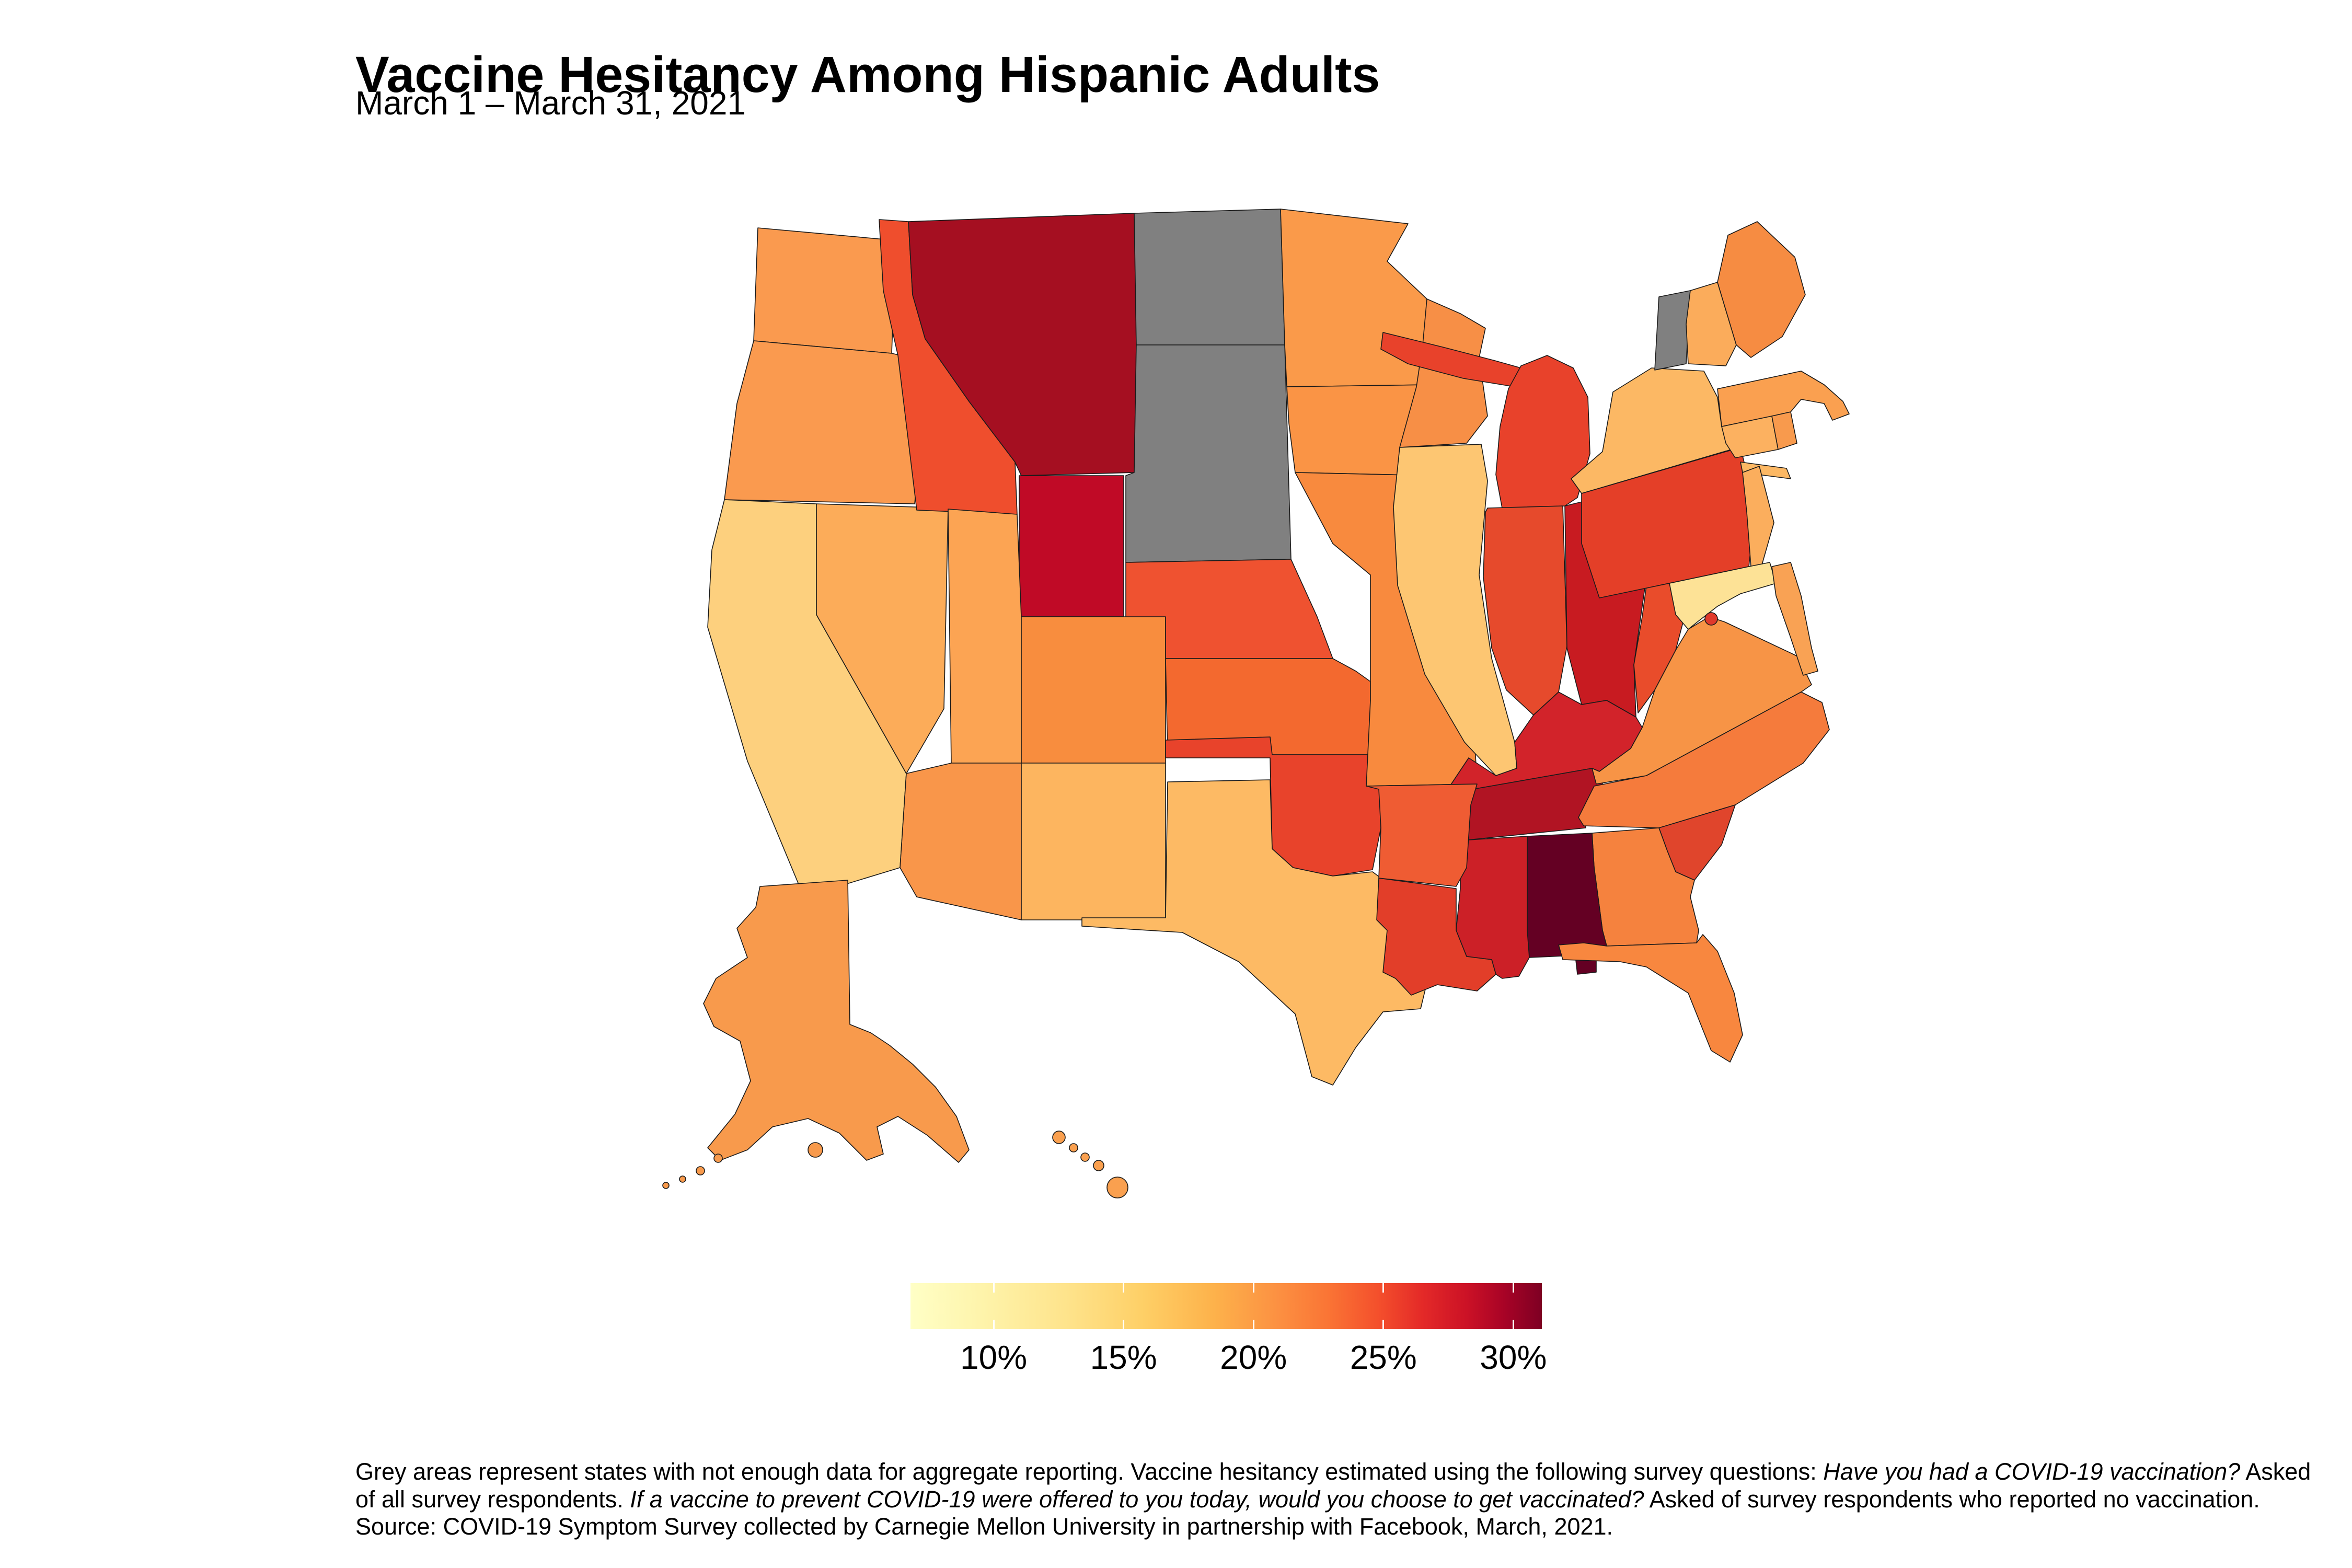 Image resolution: width=2352 pixels, height=1568 pixels. Describe the element at coordinates (1723, 596) in the screenshot. I see `state-MD` at that location.